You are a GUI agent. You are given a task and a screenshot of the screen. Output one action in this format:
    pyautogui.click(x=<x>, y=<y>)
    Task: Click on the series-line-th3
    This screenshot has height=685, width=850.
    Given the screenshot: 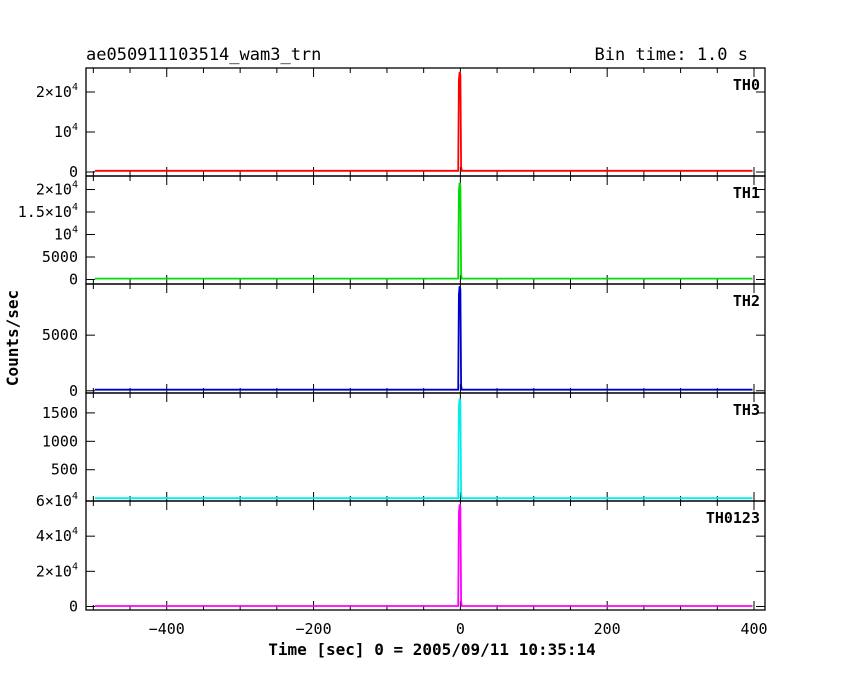 What is the action you would take?
    pyautogui.click(x=423, y=449)
    